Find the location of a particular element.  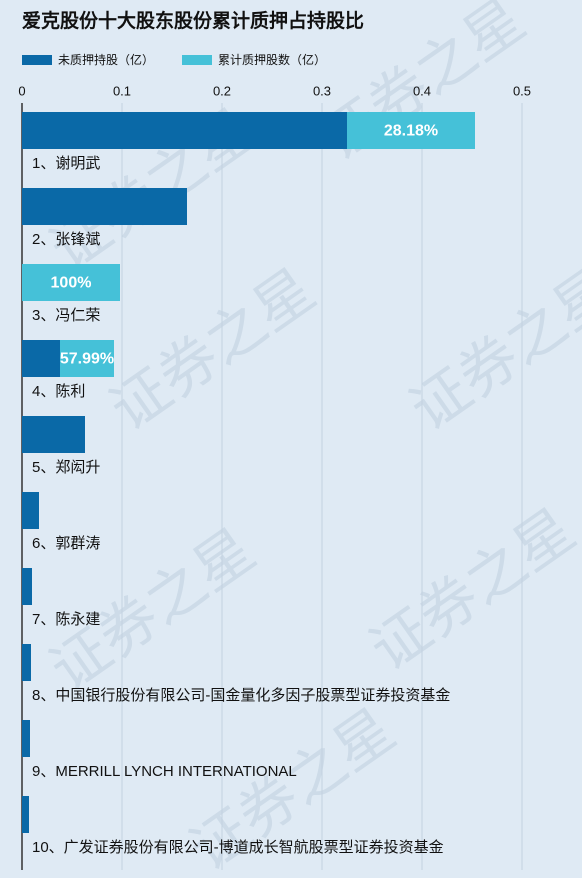

x-tick-label: 0.4 is located at coordinates (422, 90).